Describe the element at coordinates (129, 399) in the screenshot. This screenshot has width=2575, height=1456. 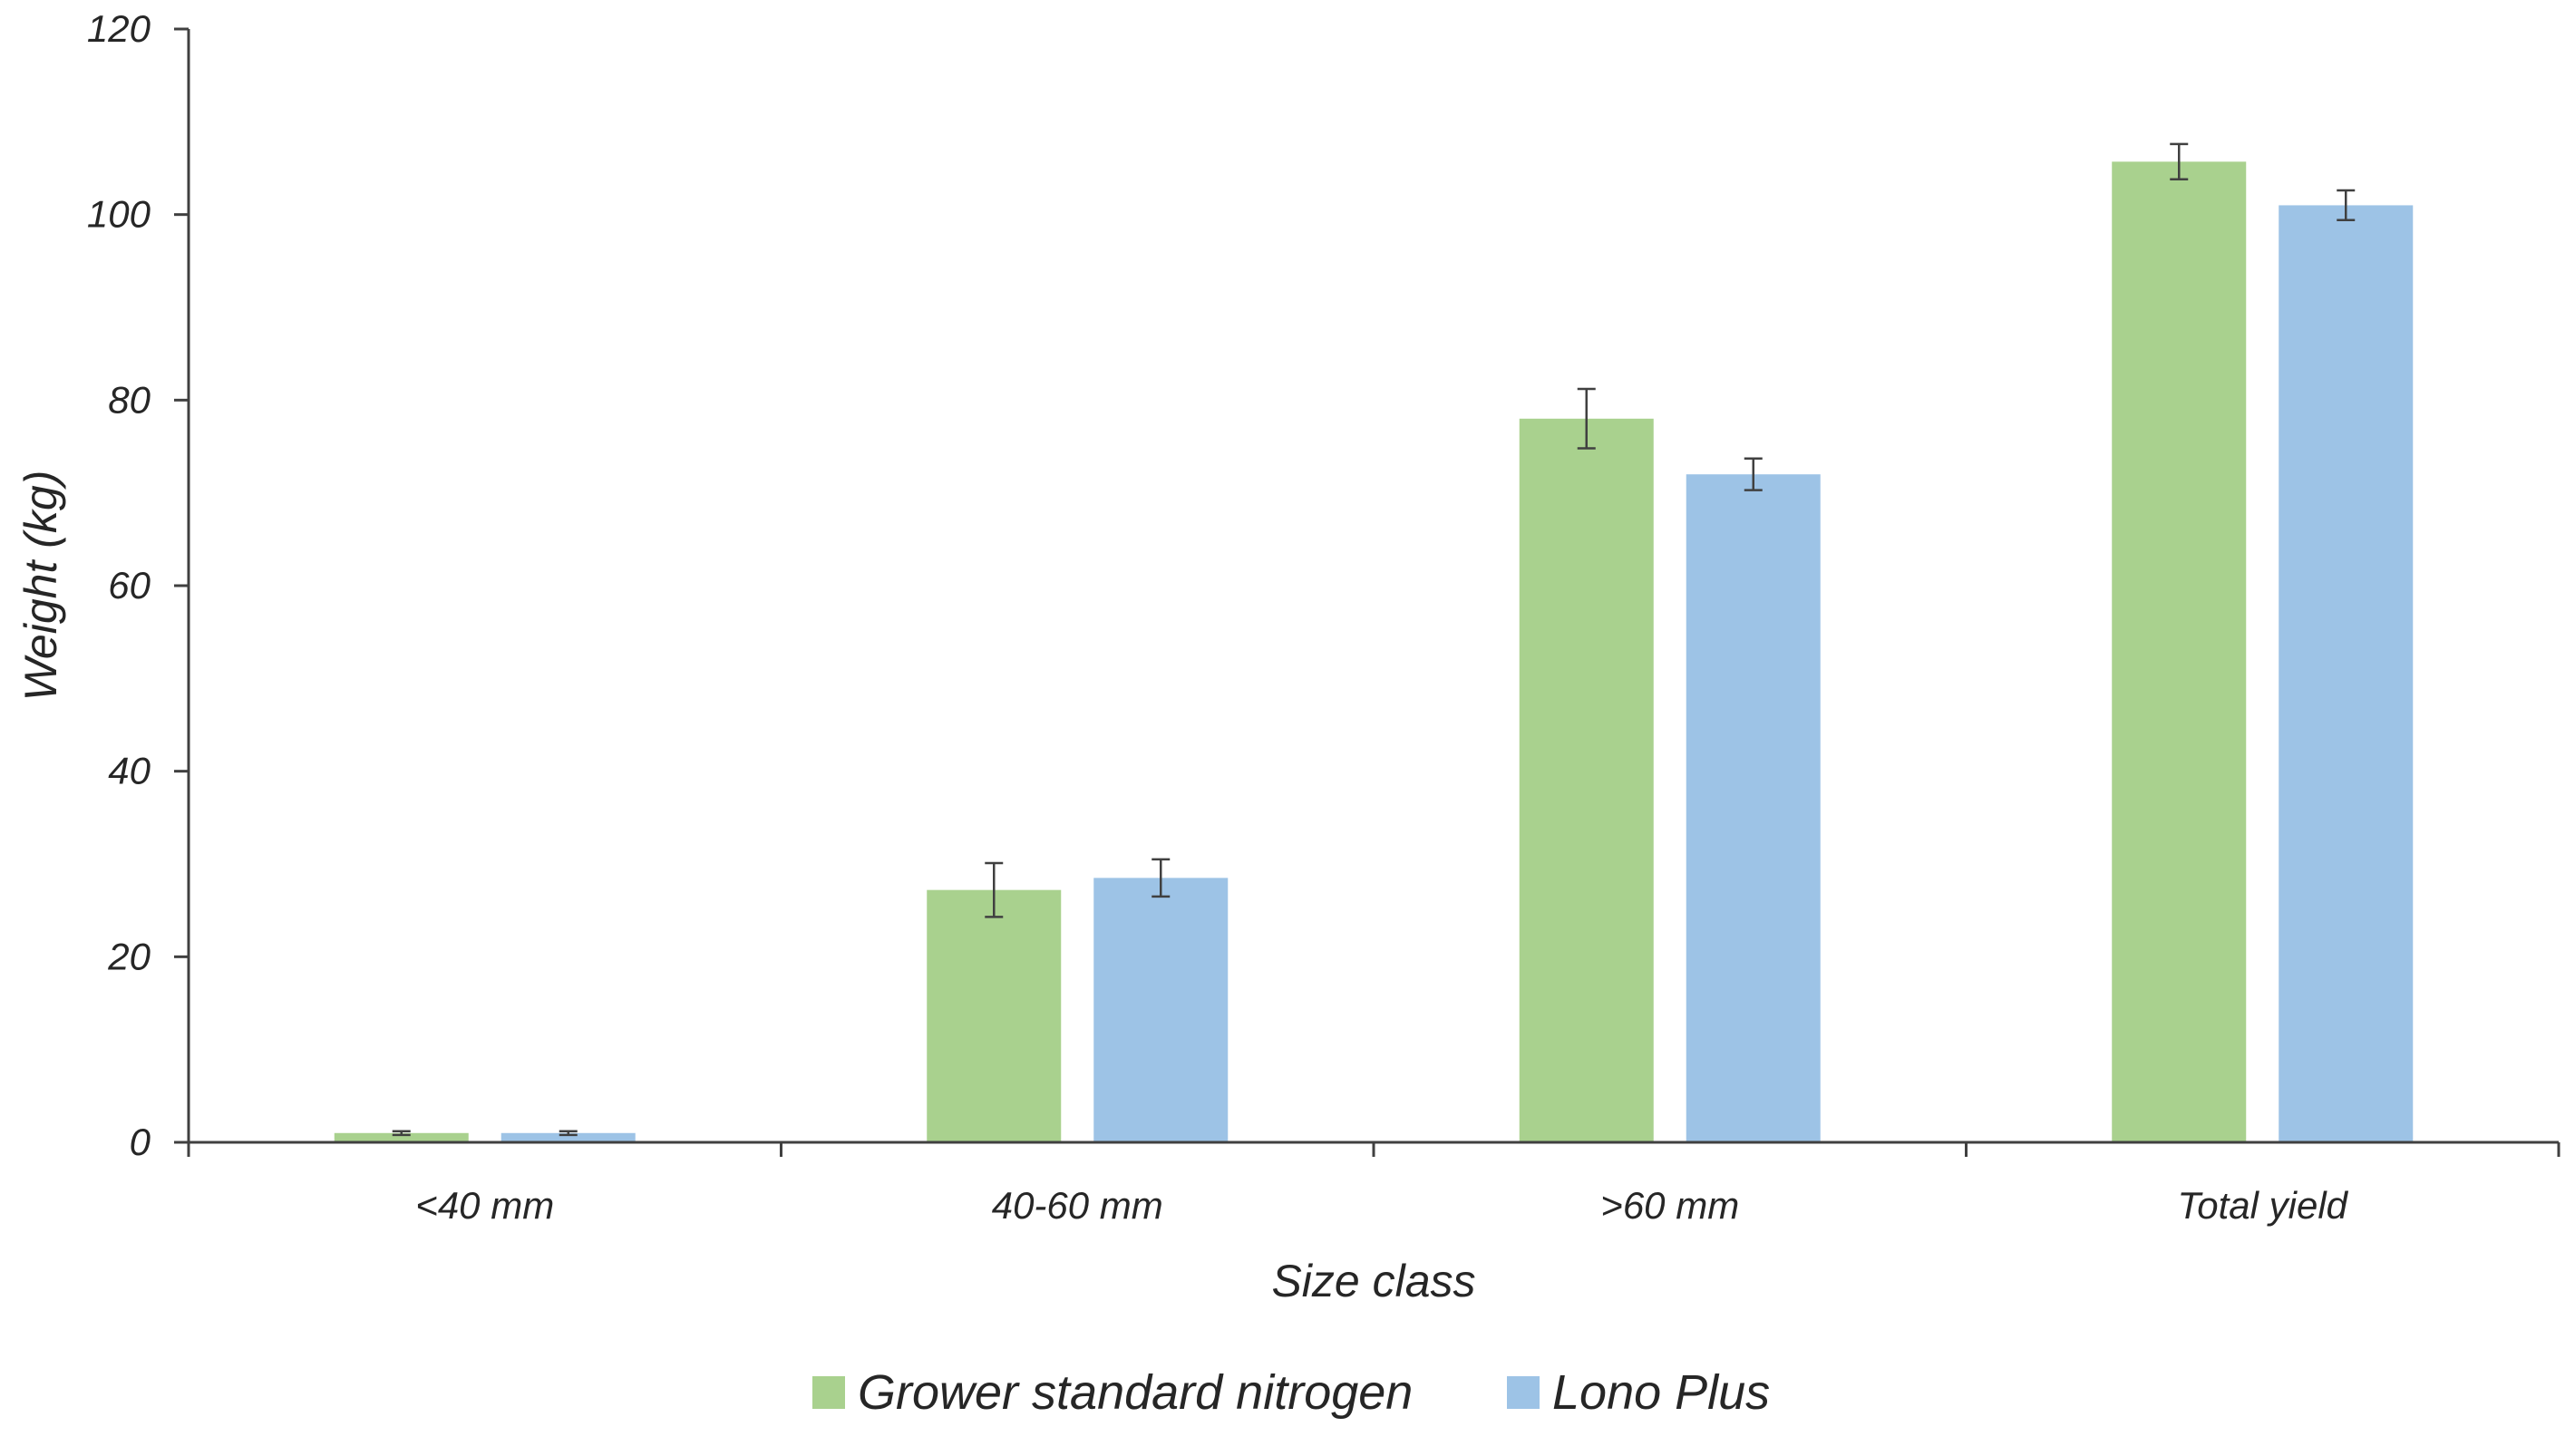
I see `y-tick-label: 80` at that location.